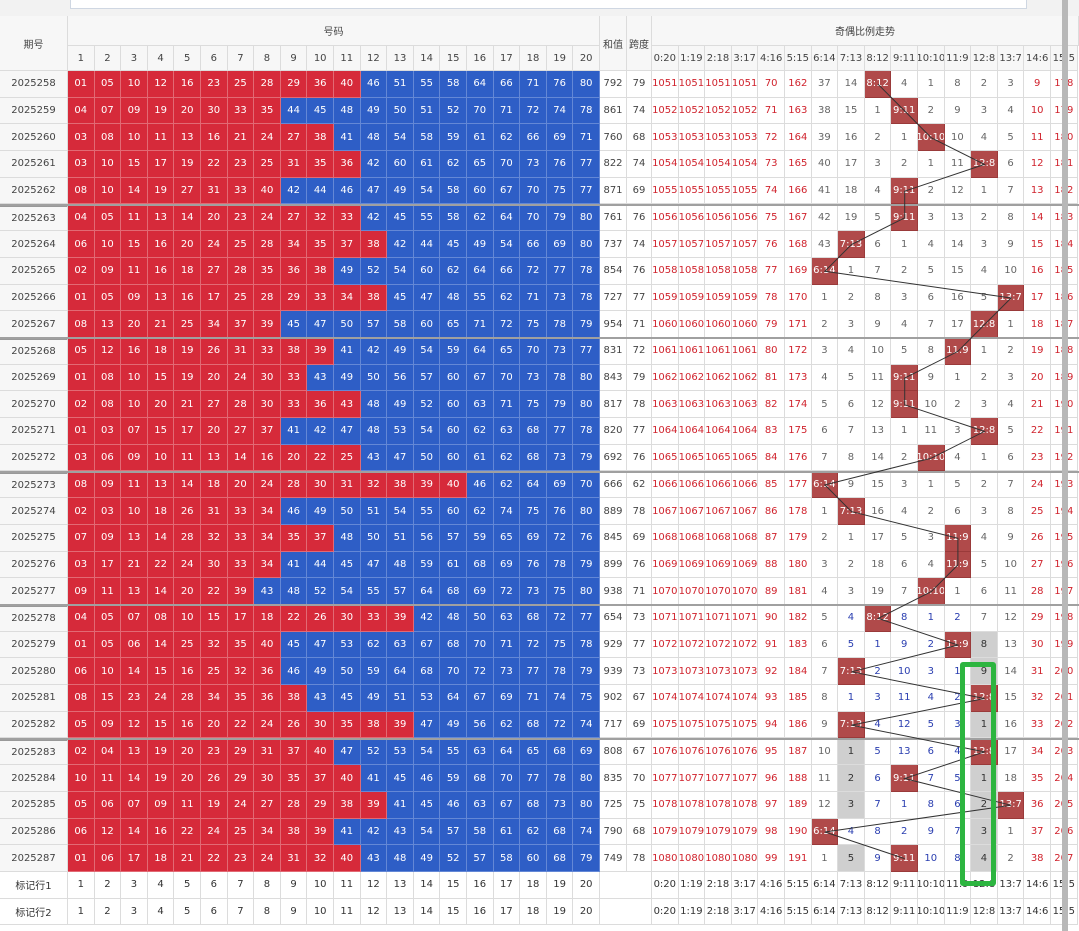 This screenshot has height=931, width=1079. Describe the element at coordinates (161, 405) in the screenshot. I see `number-ball: 20` at that location.